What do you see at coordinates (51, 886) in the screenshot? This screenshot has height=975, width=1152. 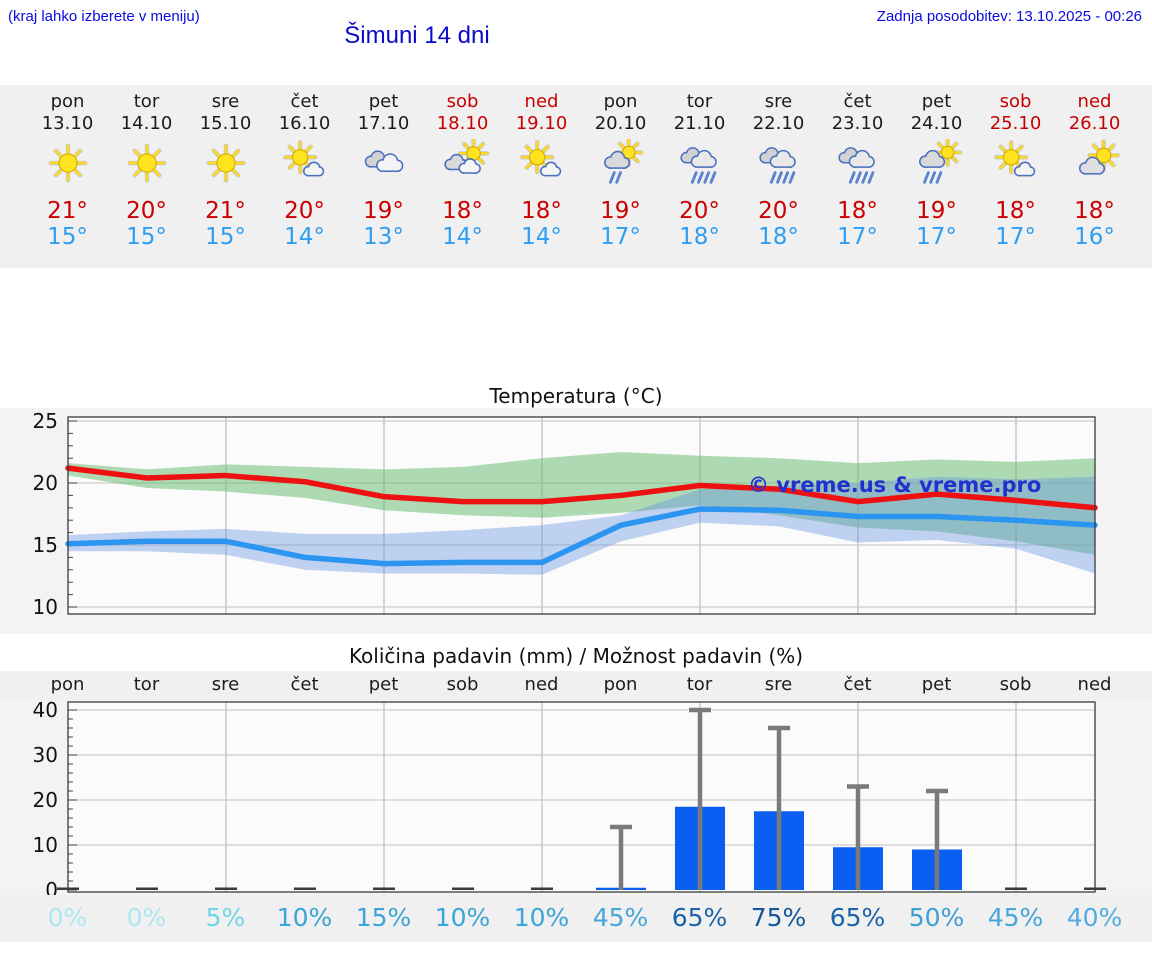 I see `svg-text: 0` at bounding box center [51, 886].